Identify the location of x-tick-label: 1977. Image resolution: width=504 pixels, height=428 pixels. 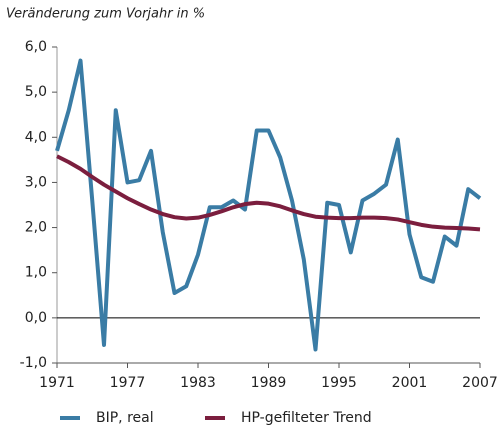
(128, 383).